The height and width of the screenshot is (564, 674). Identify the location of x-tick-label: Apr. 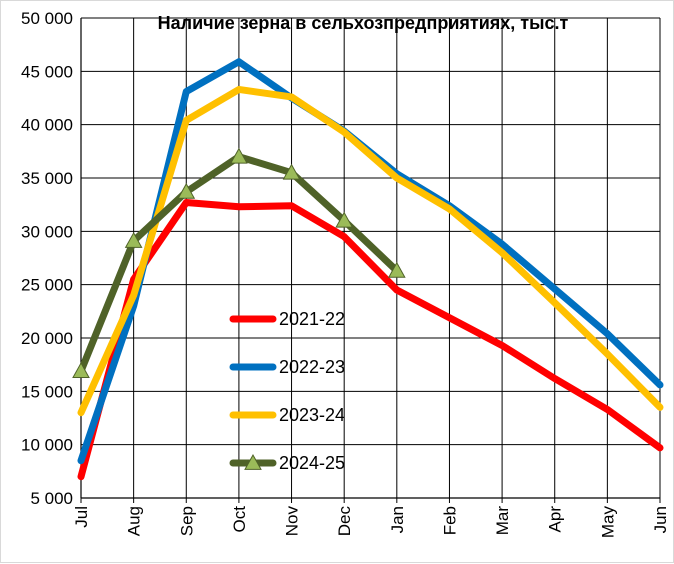
(555, 519).